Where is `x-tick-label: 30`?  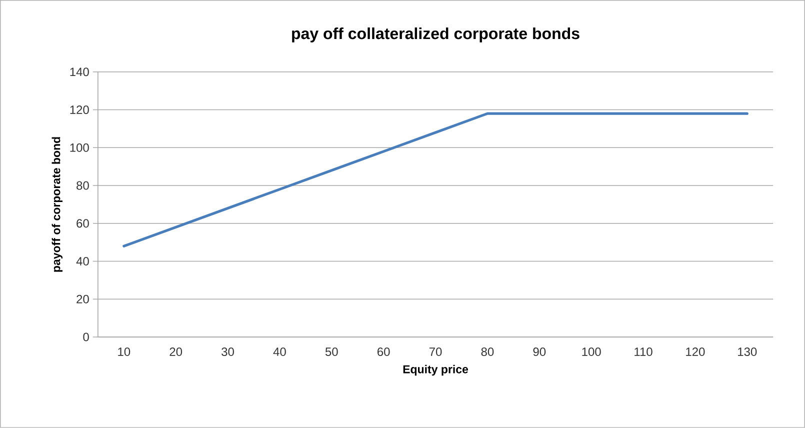
x-tick-label: 30 is located at coordinates (228, 352).